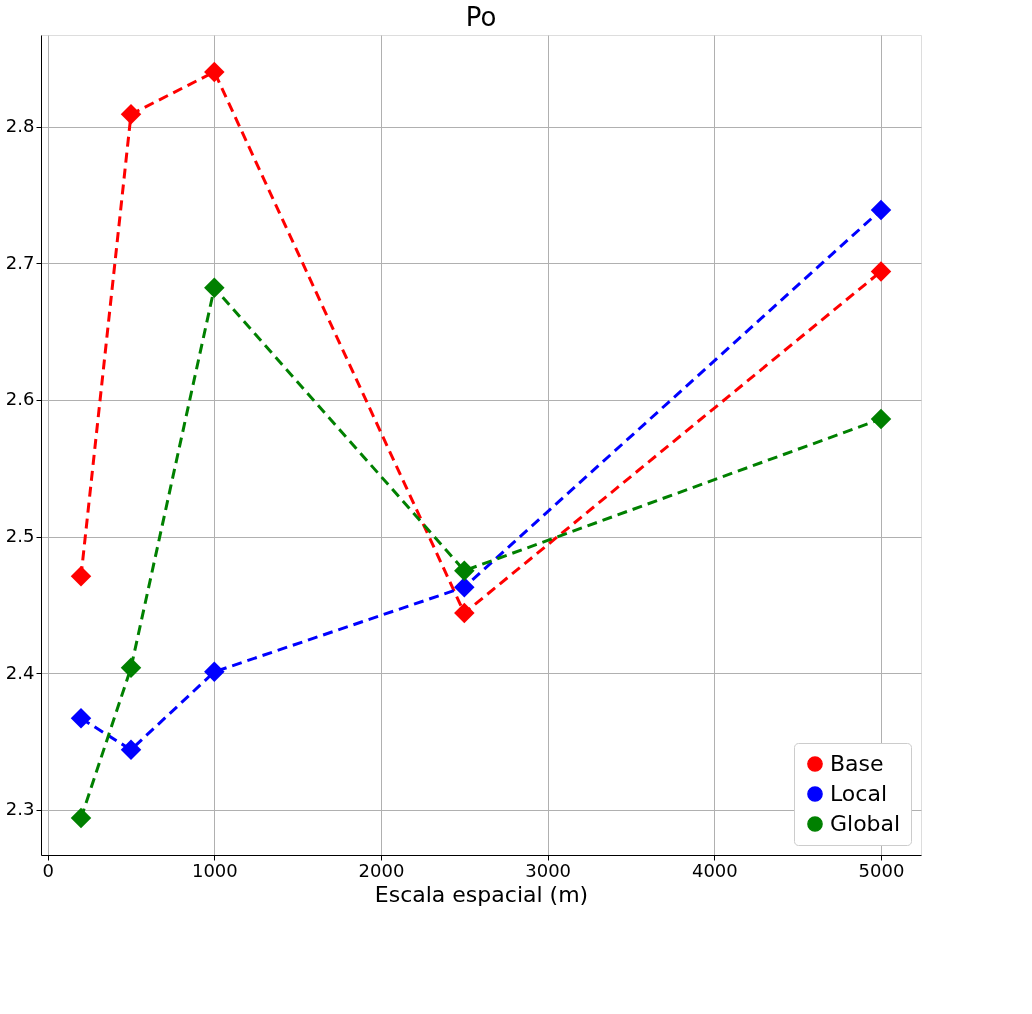 Image resolution: width=1032 pixels, height=1014 pixels. What do you see at coordinates (859, 793) in the screenshot?
I see `legend-label: Local` at bounding box center [859, 793].